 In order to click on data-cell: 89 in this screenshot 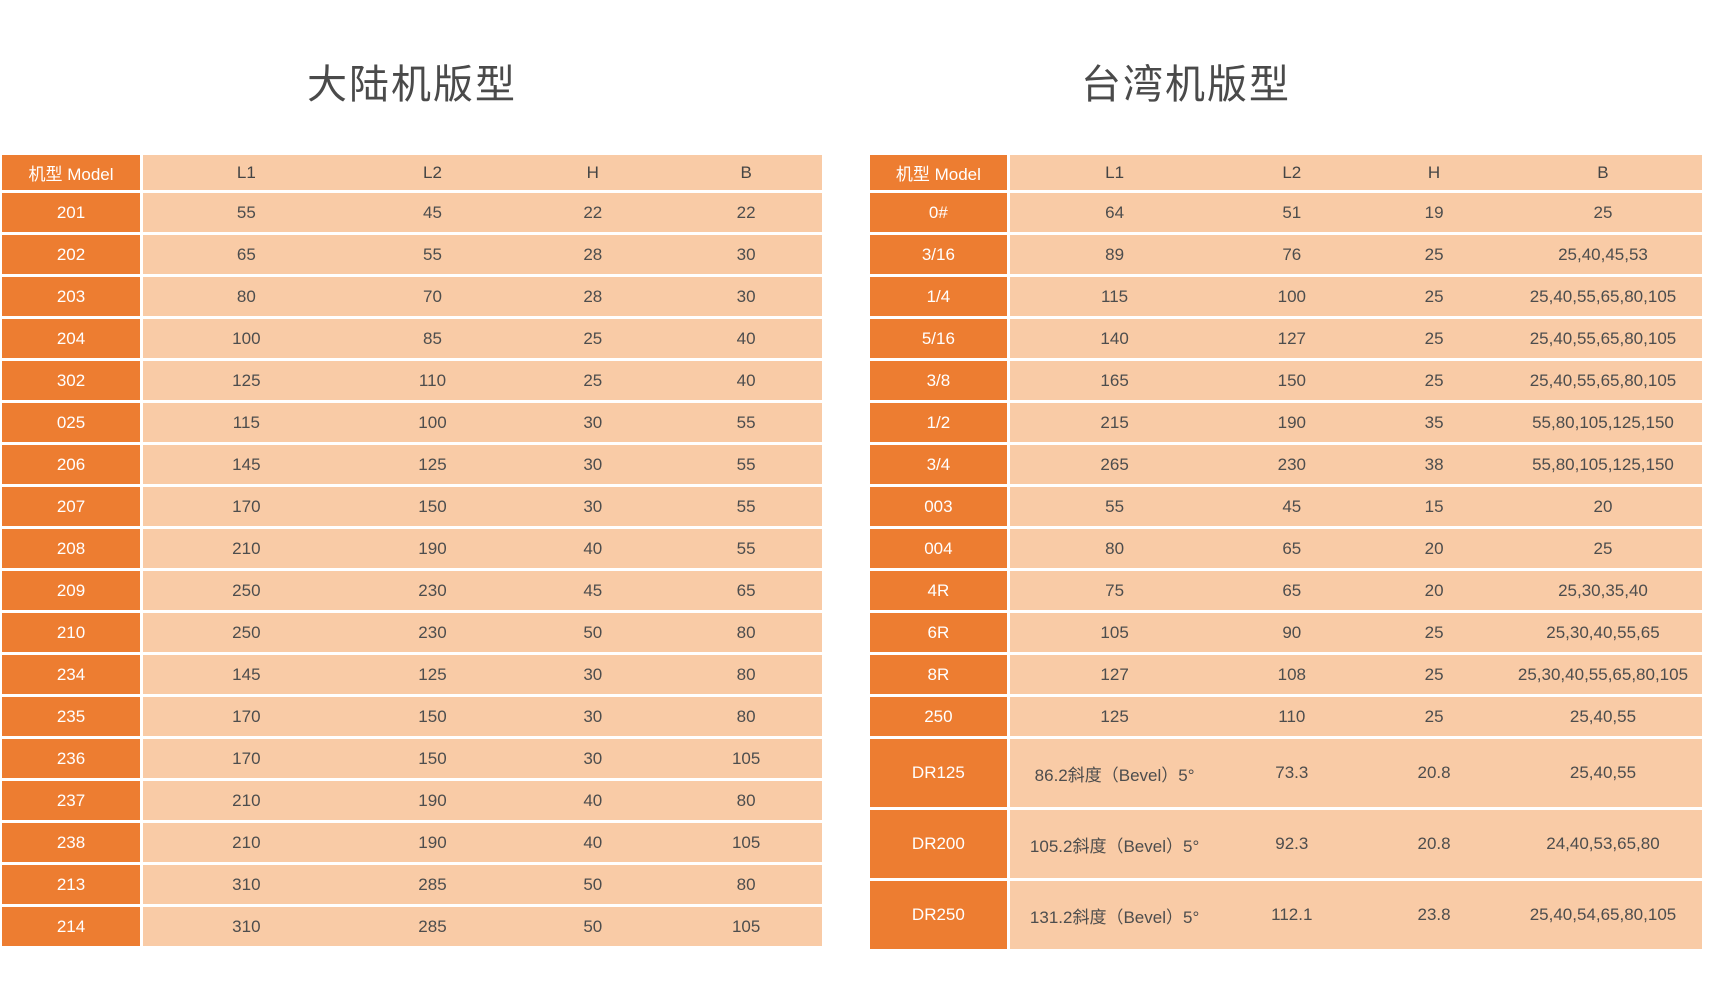, I will do `click(1114, 254)`.